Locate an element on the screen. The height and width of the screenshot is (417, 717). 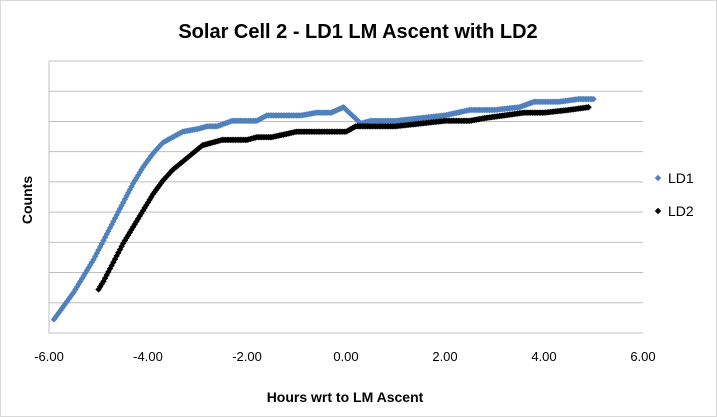
legend-label: LD1 is located at coordinates (681, 178).